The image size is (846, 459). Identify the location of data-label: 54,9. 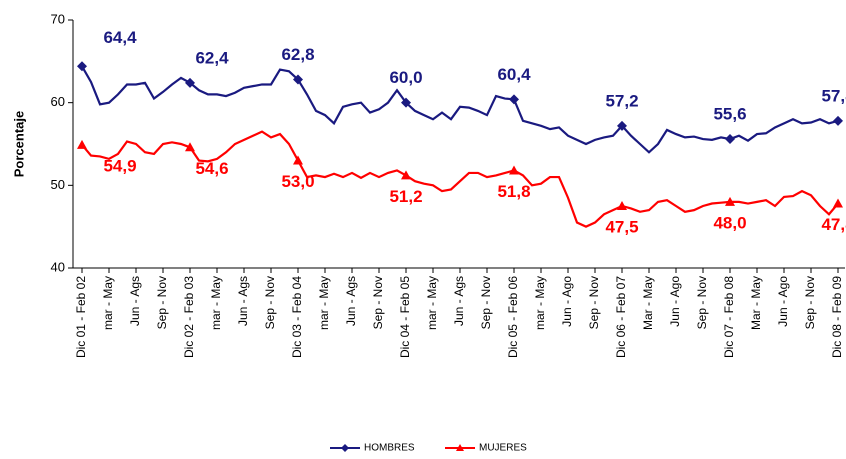
(119, 165).